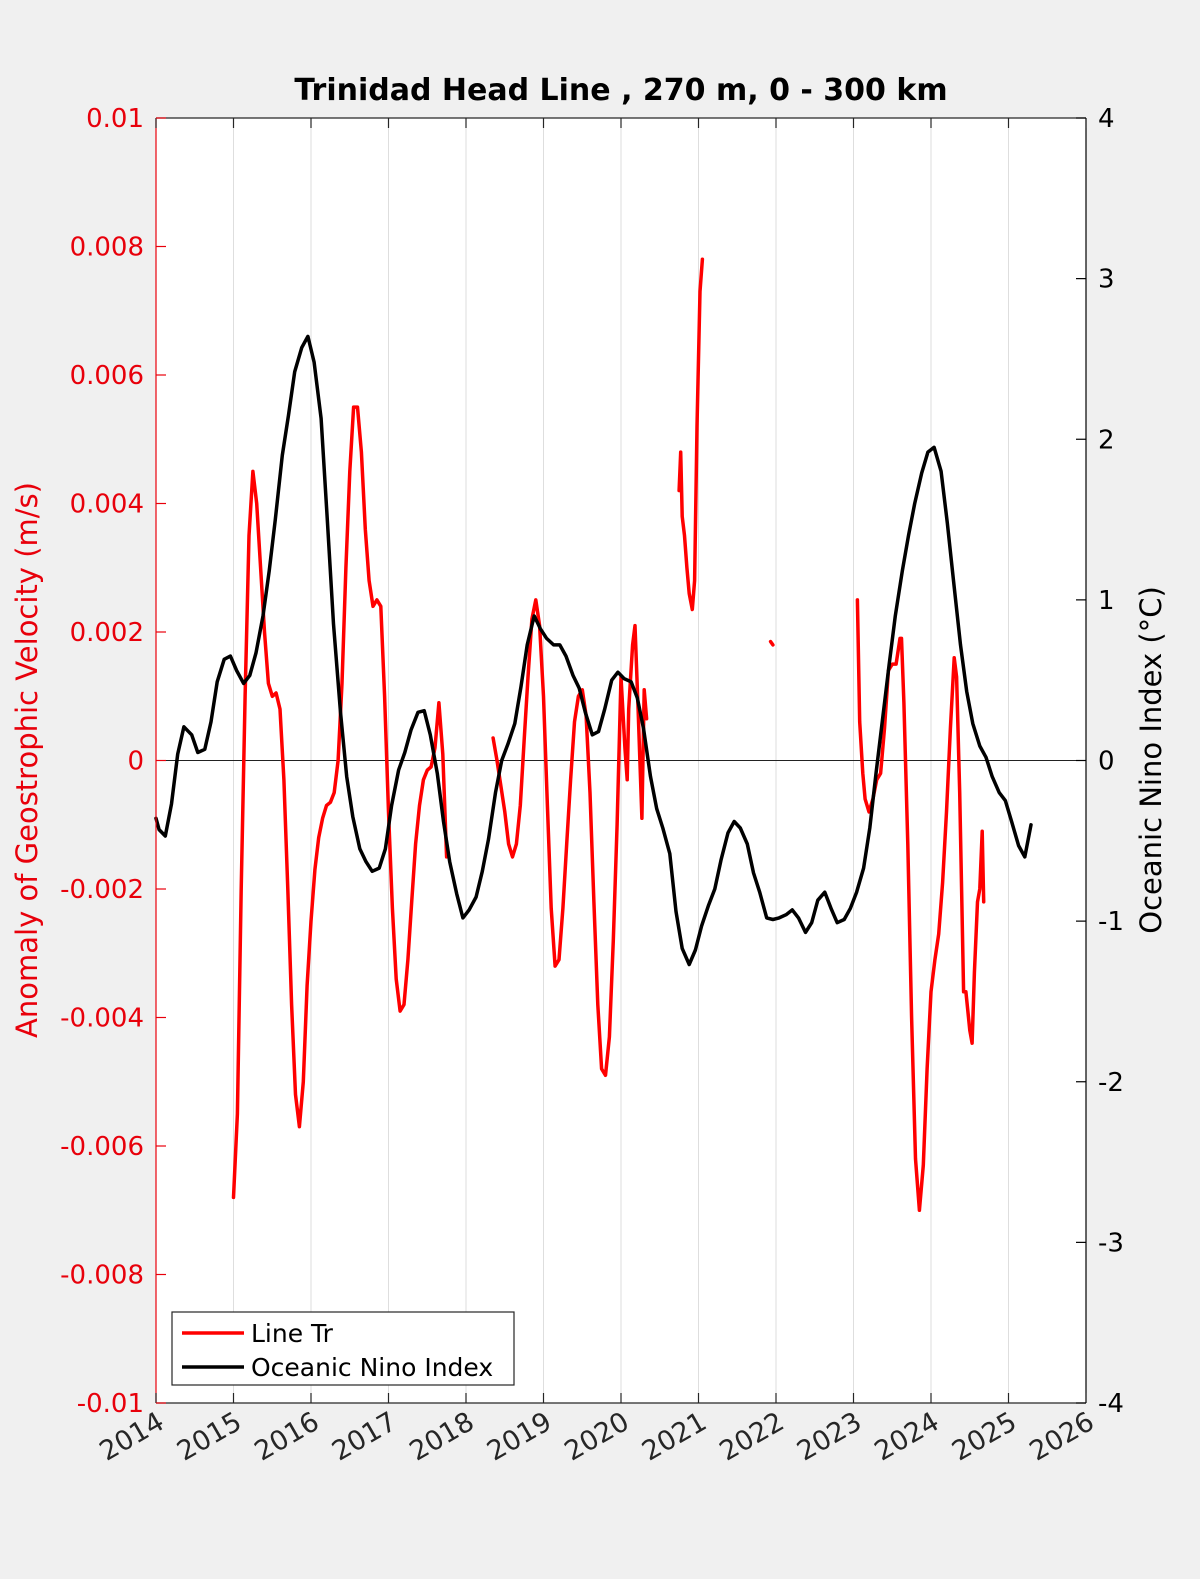  Describe the element at coordinates (1106, 119) in the screenshot. I see `right-y-tick-label: 4` at that location.